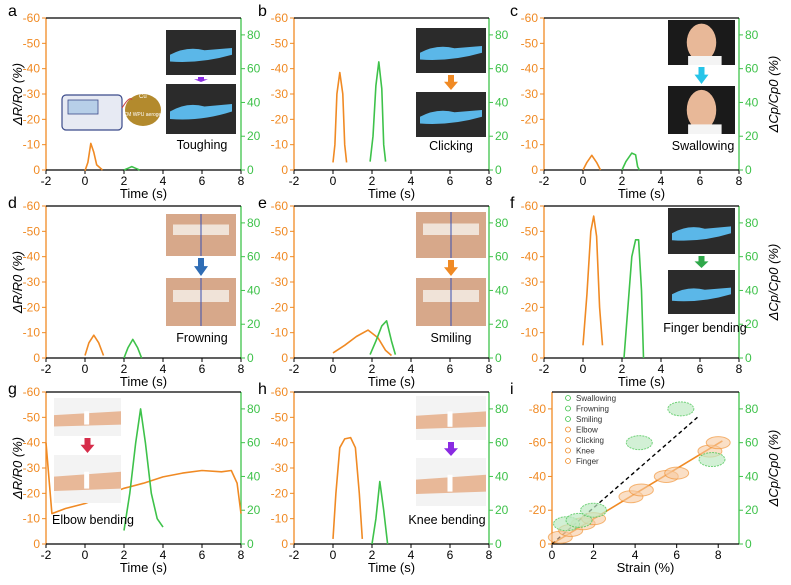 Image resolution: width=791 pixels, height=585 pixels. I want to click on down-arrow-icon, so click(201, 267).